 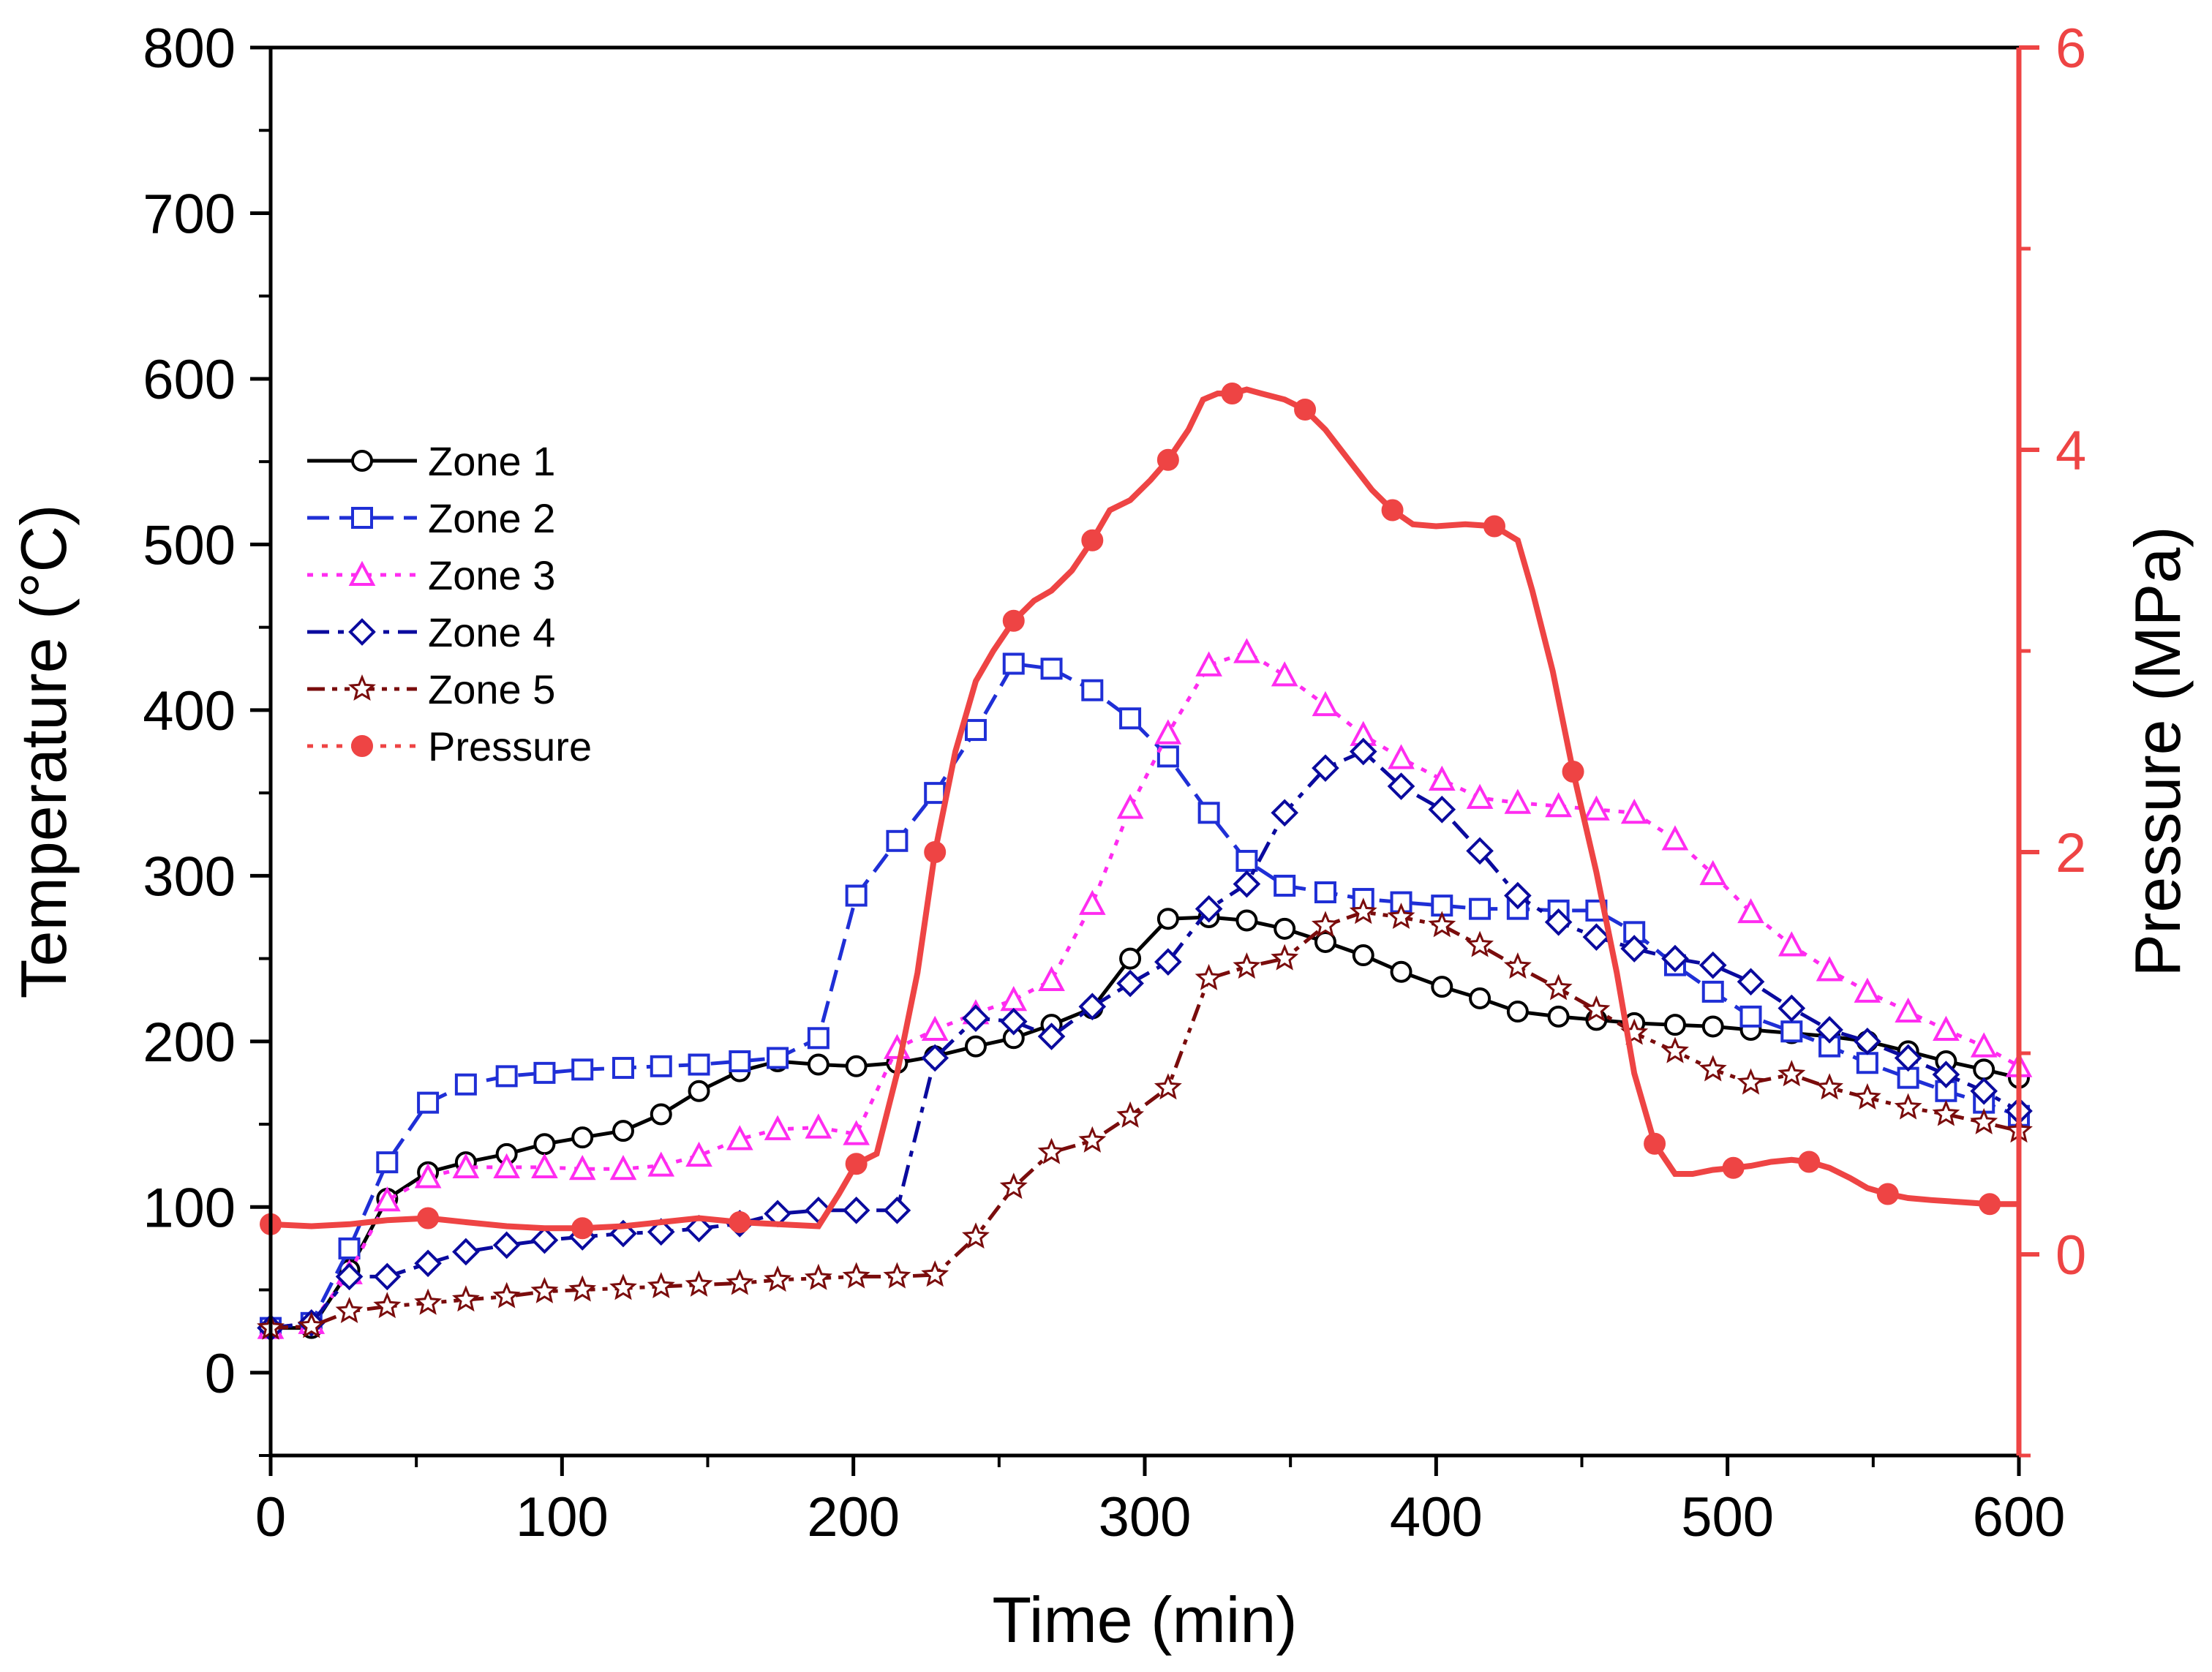 I want to click on y-tick-label: 400, so click(x=189, y=711).